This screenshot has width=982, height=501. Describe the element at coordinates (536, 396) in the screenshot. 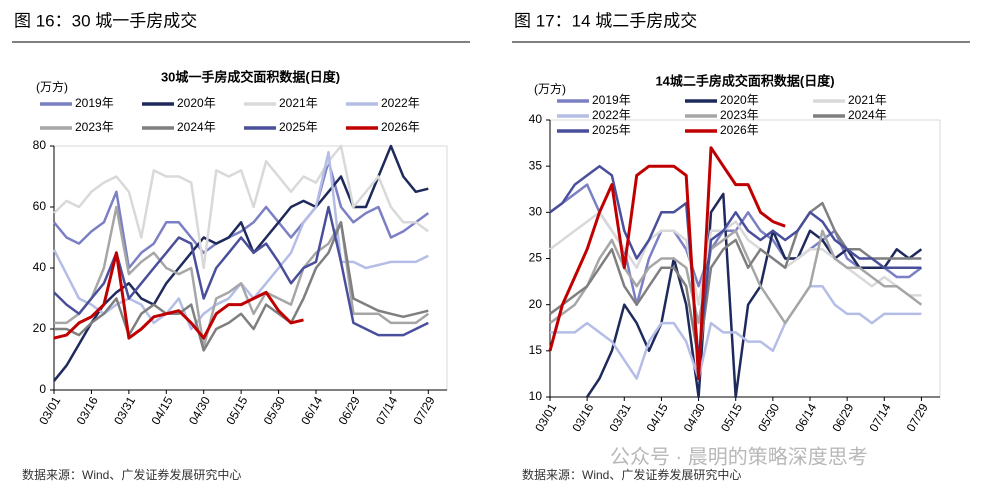

I see `y-tick-label: 10` at that location.